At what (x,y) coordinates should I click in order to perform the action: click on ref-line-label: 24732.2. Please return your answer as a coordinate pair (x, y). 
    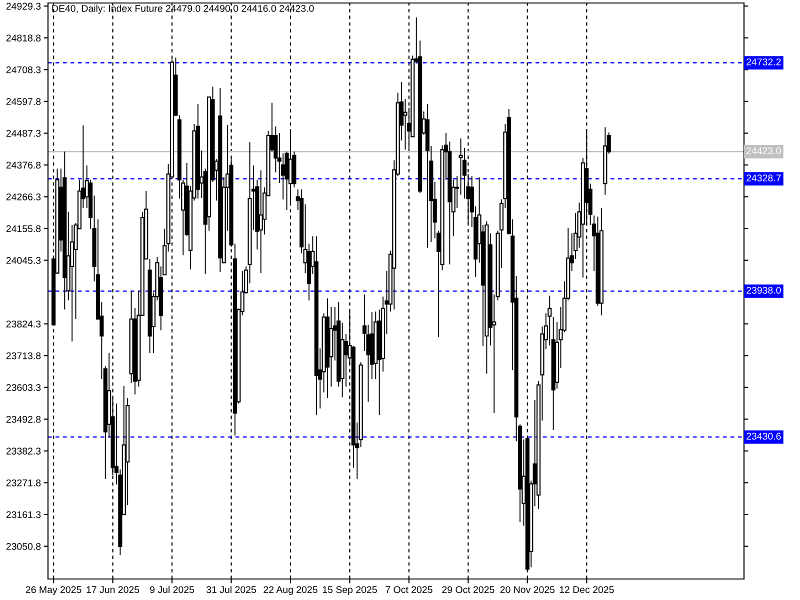
    Looking at the image, I should click on (763, 62).